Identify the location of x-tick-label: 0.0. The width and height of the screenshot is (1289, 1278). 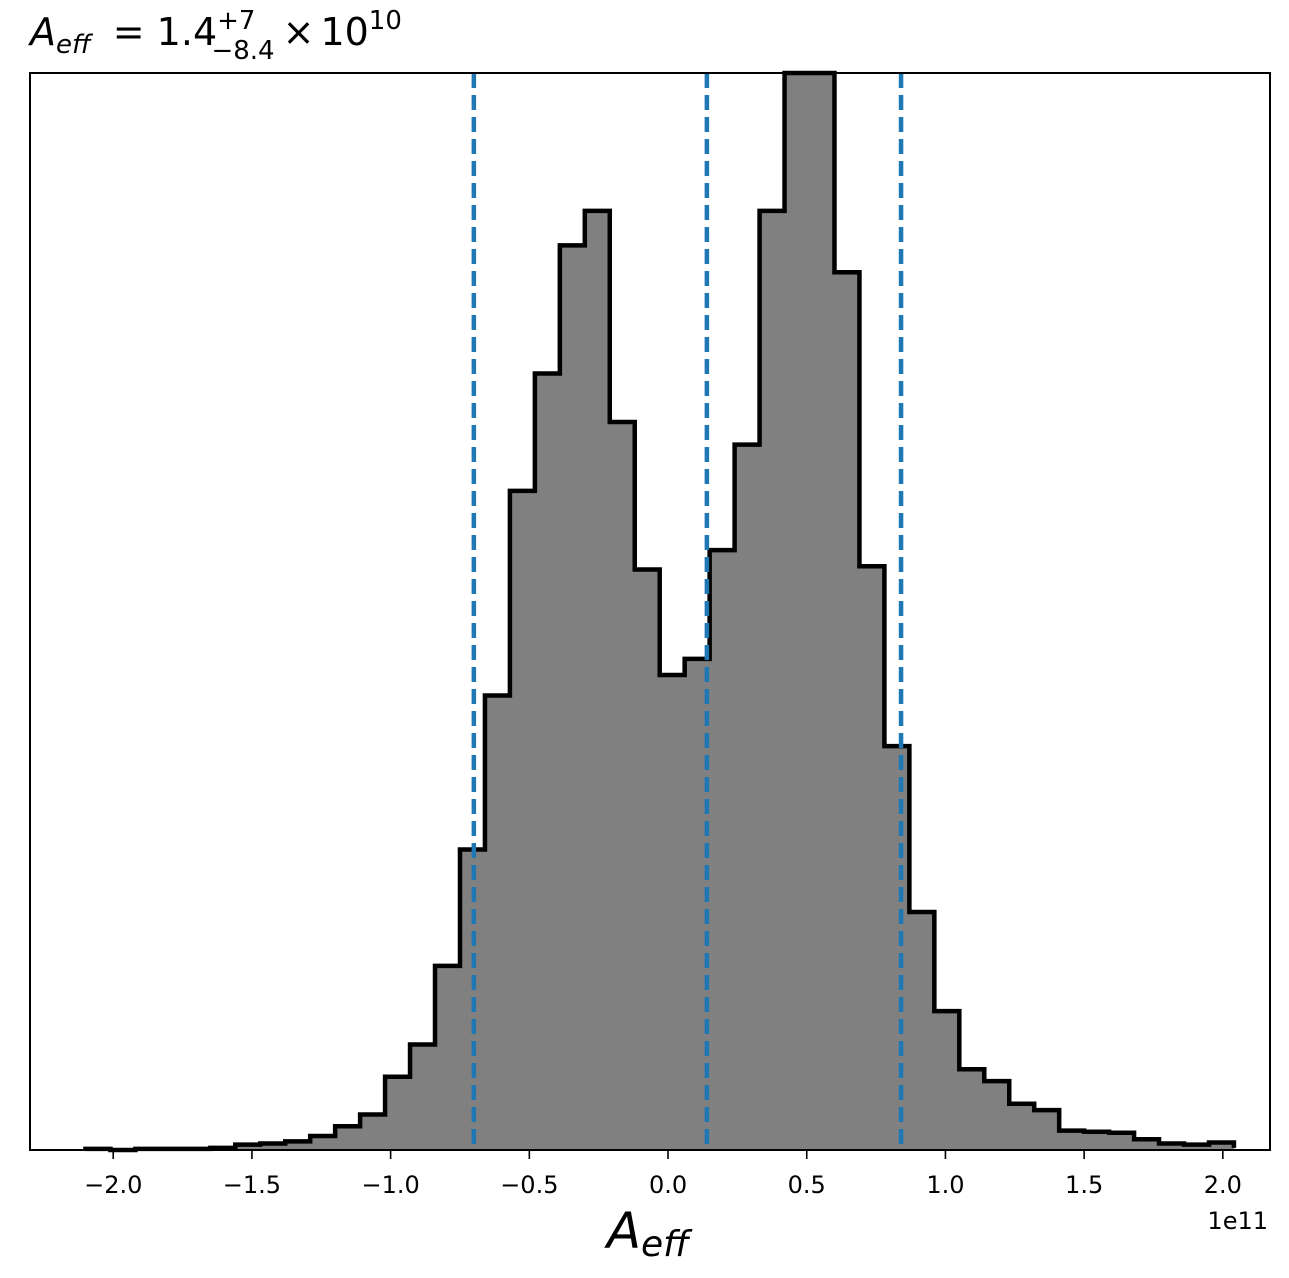
(668, 1185).